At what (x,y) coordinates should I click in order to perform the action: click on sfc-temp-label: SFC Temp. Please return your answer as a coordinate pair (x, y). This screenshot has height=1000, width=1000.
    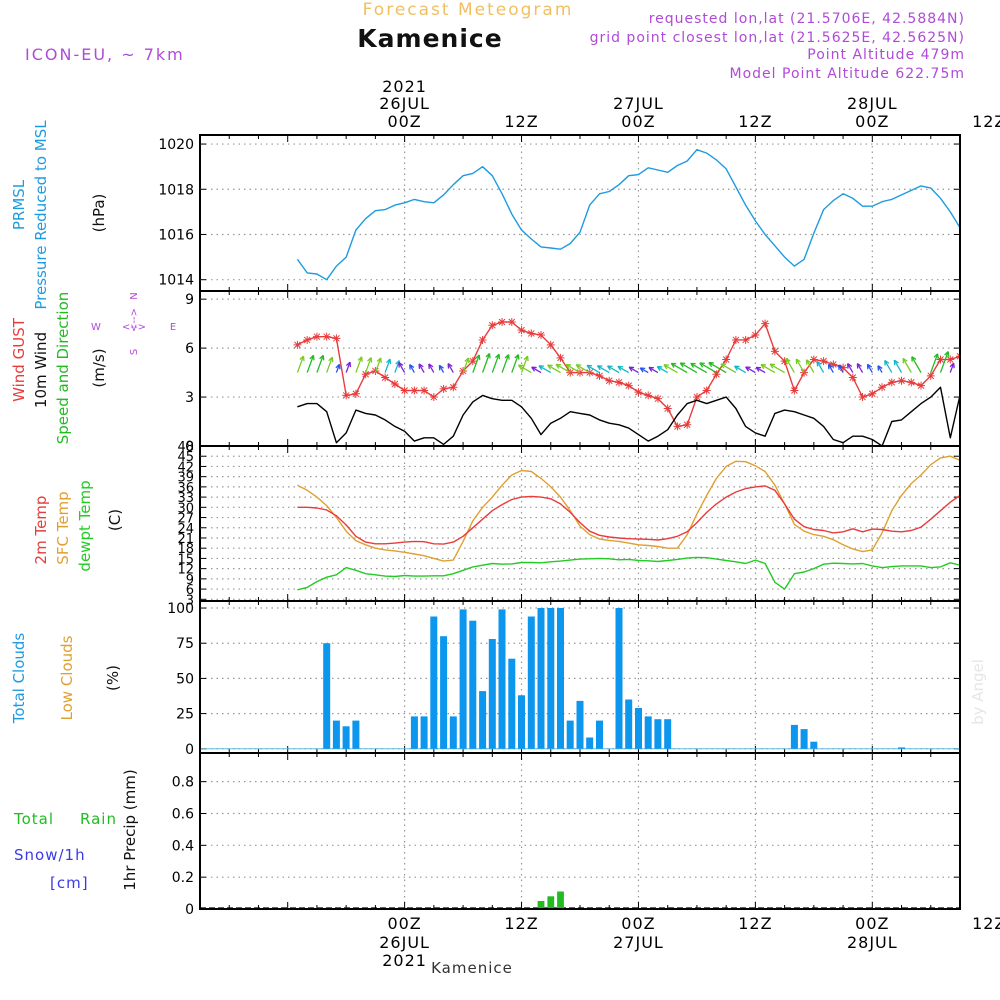
    Looking at the image, I should click on (63, 527).